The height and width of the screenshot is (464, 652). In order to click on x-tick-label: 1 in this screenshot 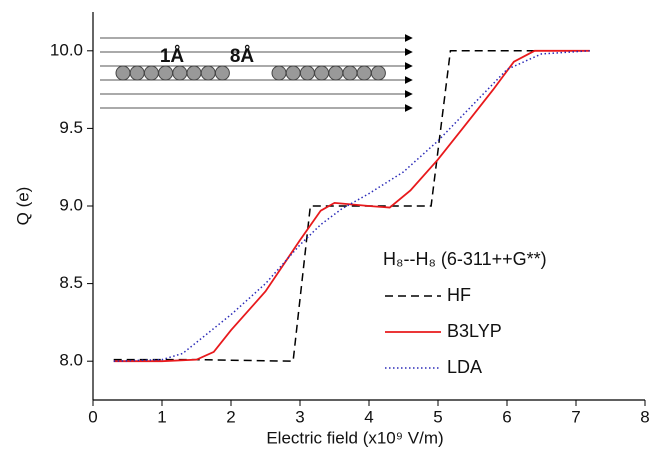, I will do `click(161, 416)`.